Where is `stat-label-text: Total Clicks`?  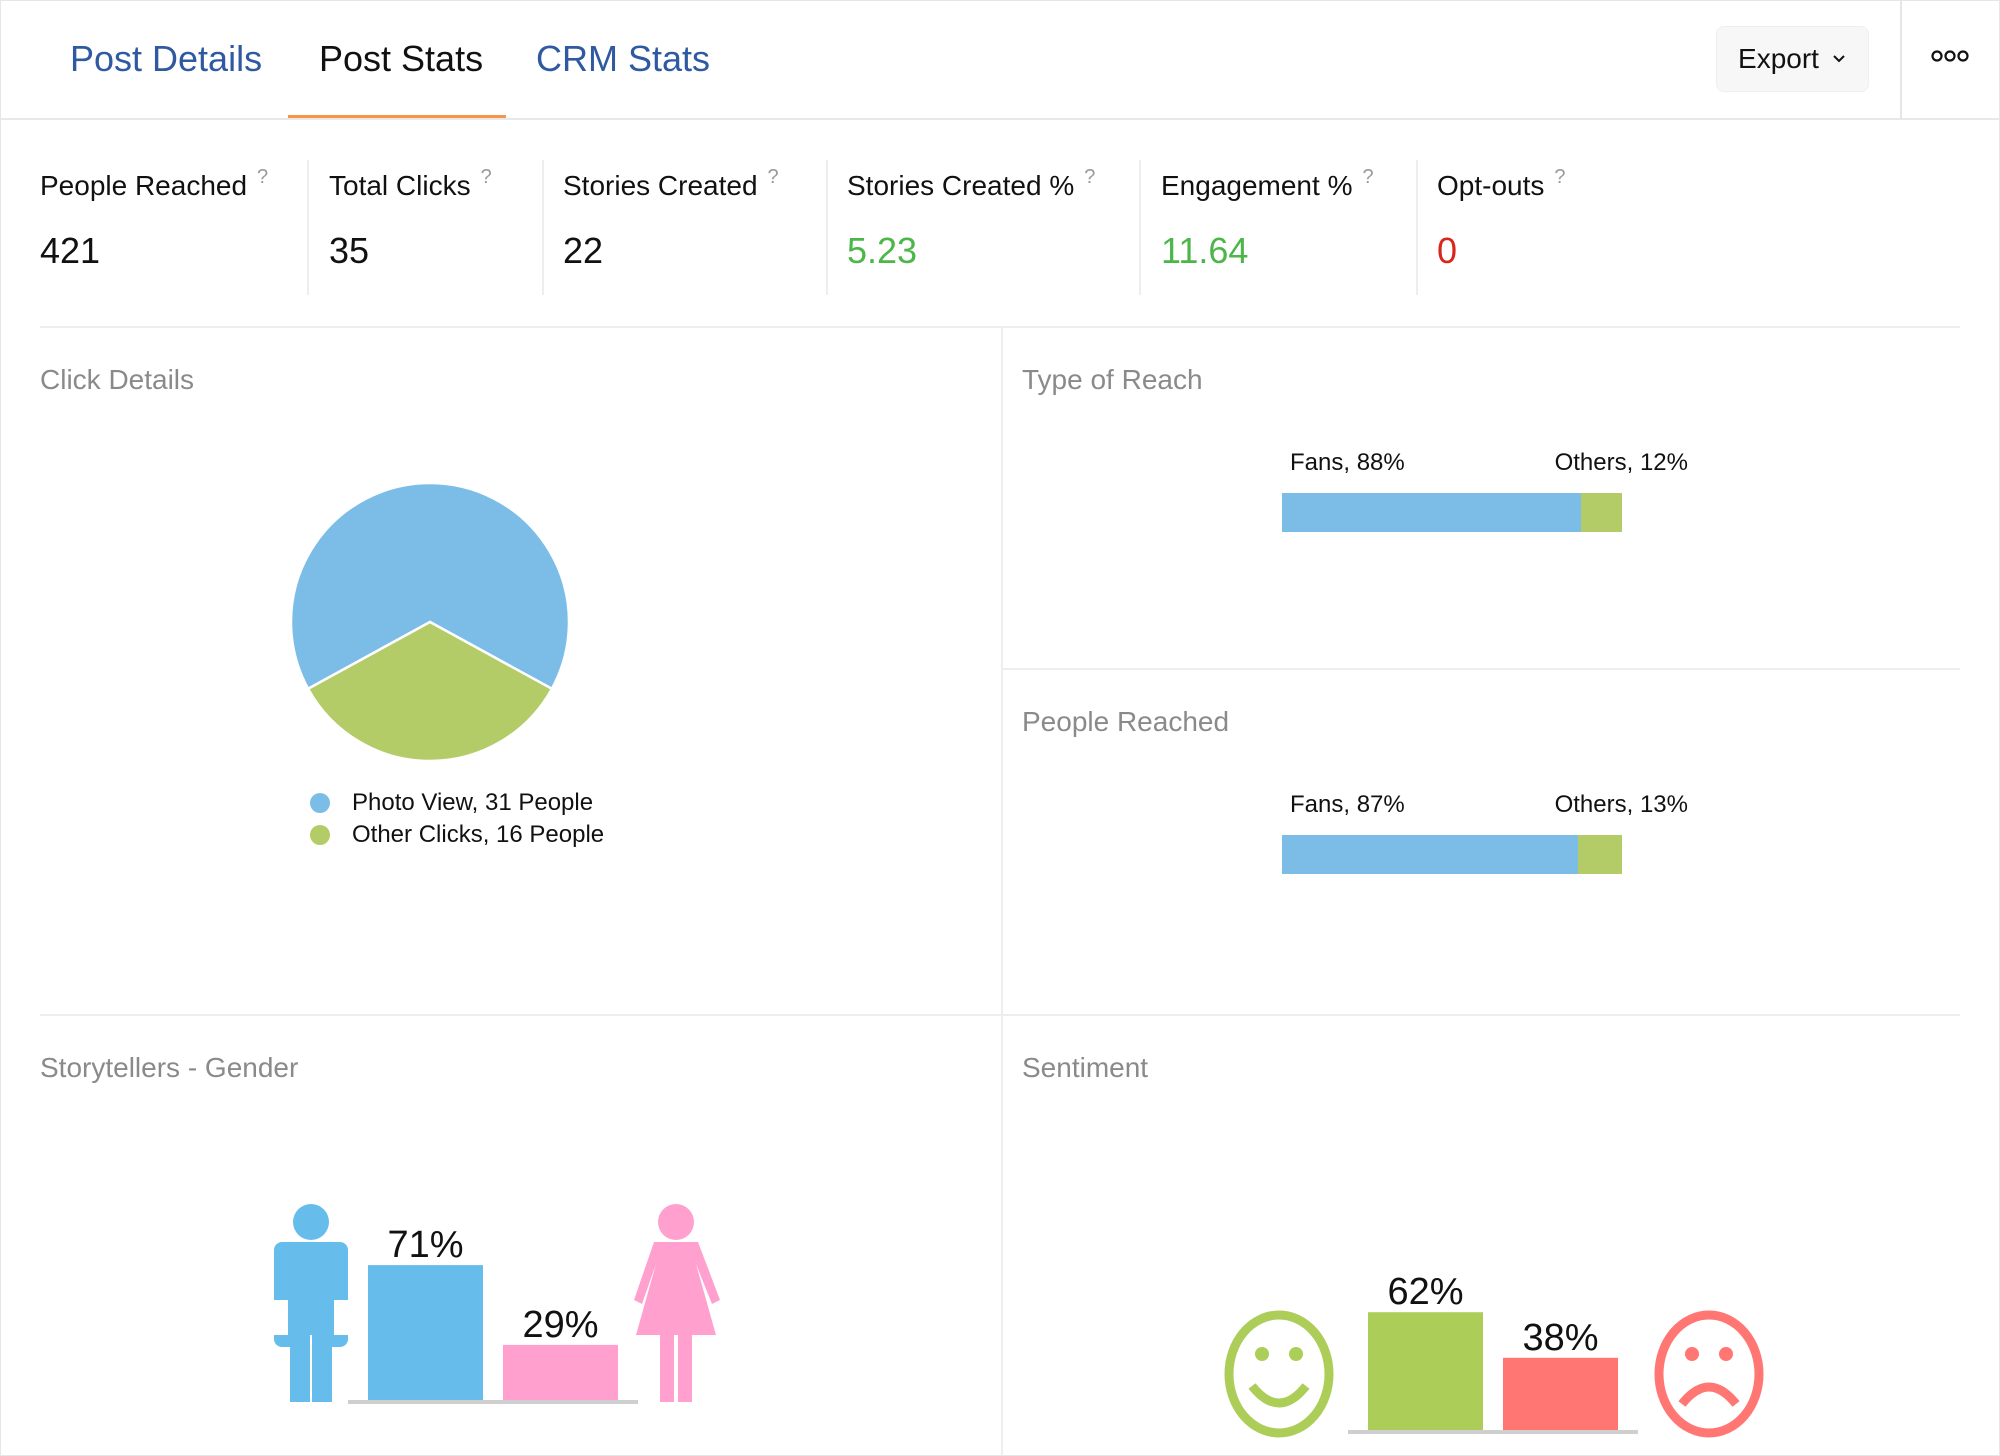 stat-label-text: Total Clicks is located at coordinates (400, 185).